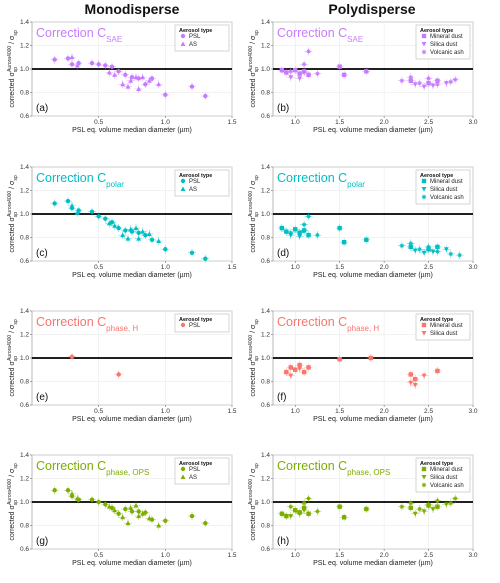  What do you see at coordinates (444, 478) in the screenshot?
I see `legend-item: Silica dust` at bounding box center [444, 478].